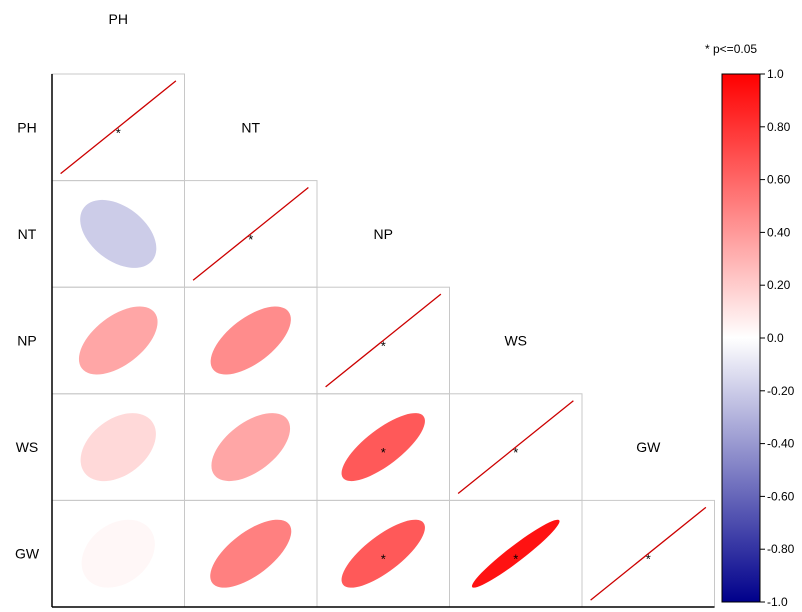 The height and width of the screenshot is (612, 802). Describe the element at coordinates (118, 553) in the screenshot. I see `ellipse-GW-PH` at that location.